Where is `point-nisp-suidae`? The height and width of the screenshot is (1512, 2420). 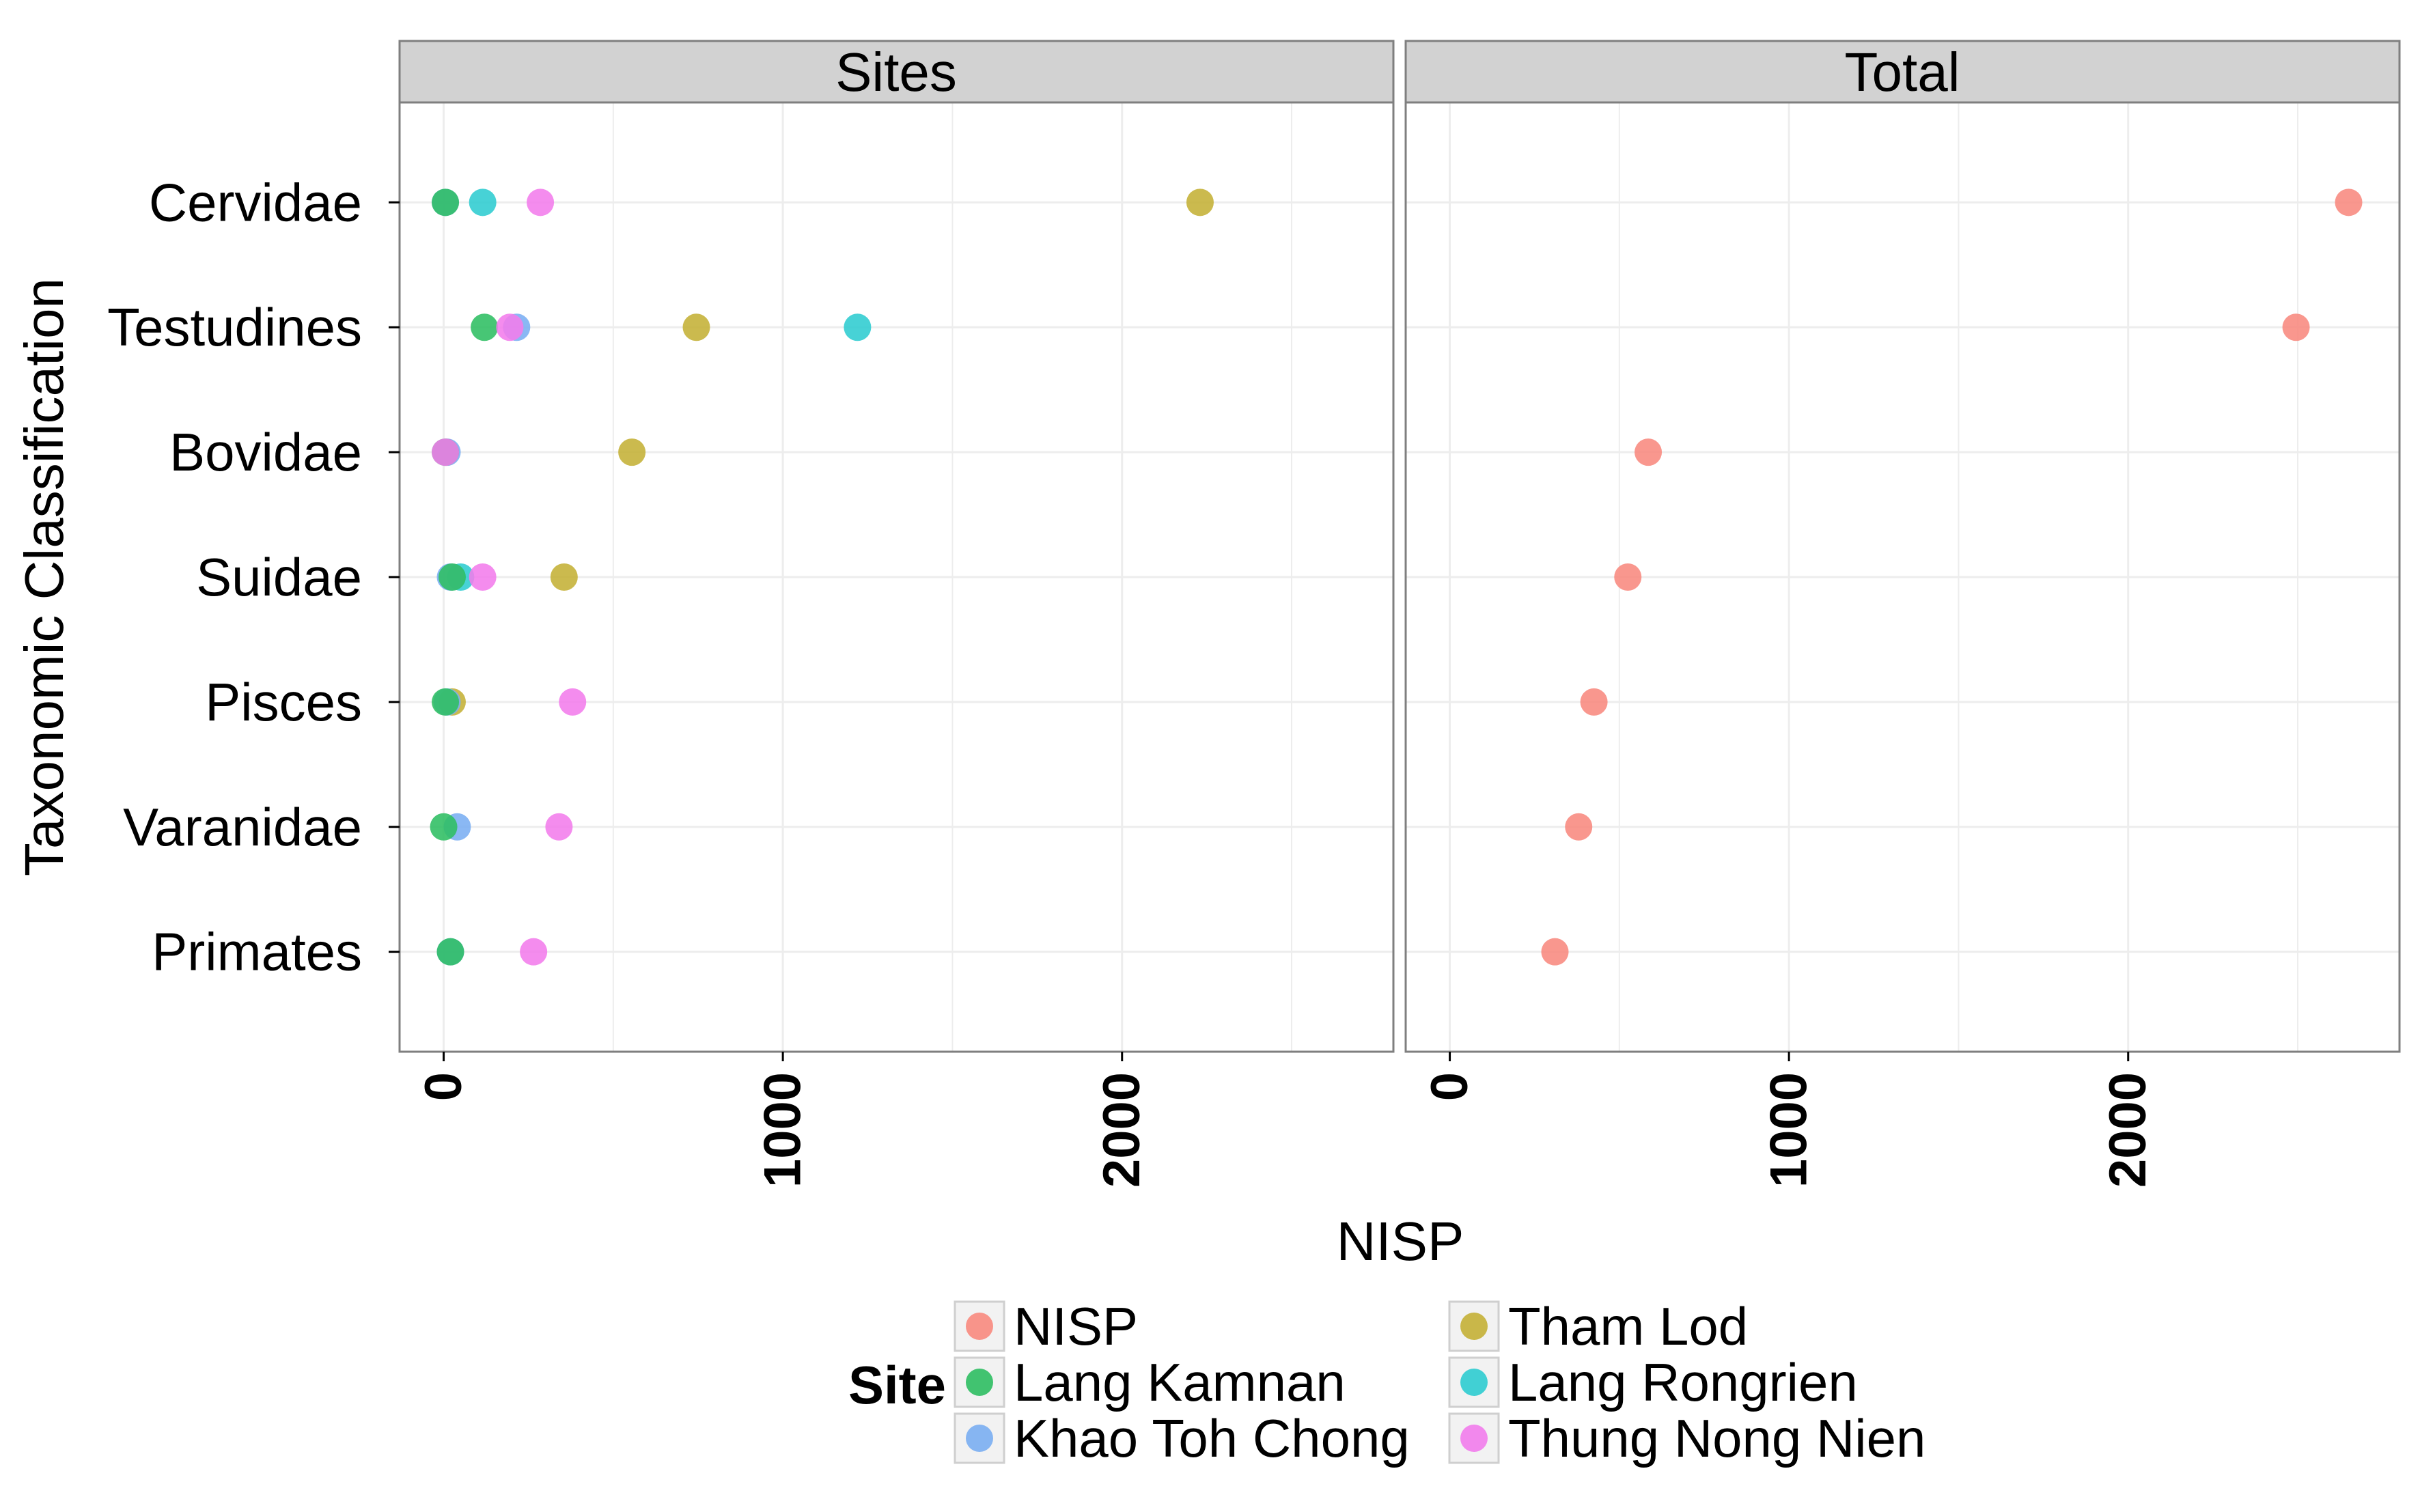 point-nisp-suidae is located at coordinates (1628, 577).